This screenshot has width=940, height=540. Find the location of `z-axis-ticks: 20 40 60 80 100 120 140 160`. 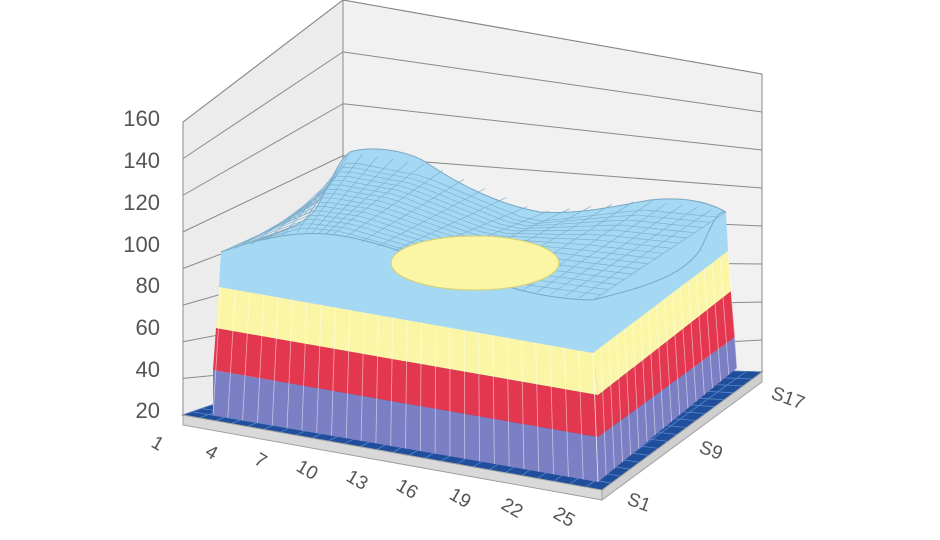

z-axis-ticks: 20 40 60 80 100 120 140 160 is located at coordinates (141, 264).